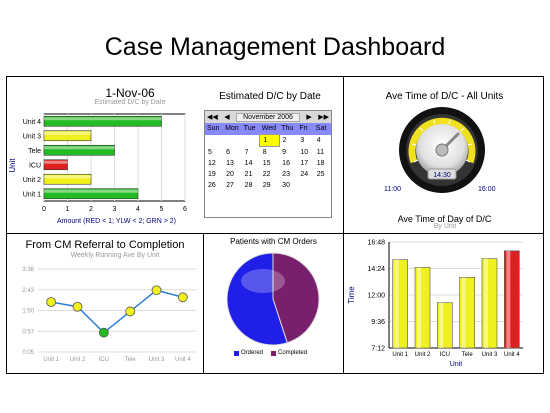  Describe the element at coordinates (12, 165) in the screenshot. I see `hbar-y-axis-label: Unit` at that location.